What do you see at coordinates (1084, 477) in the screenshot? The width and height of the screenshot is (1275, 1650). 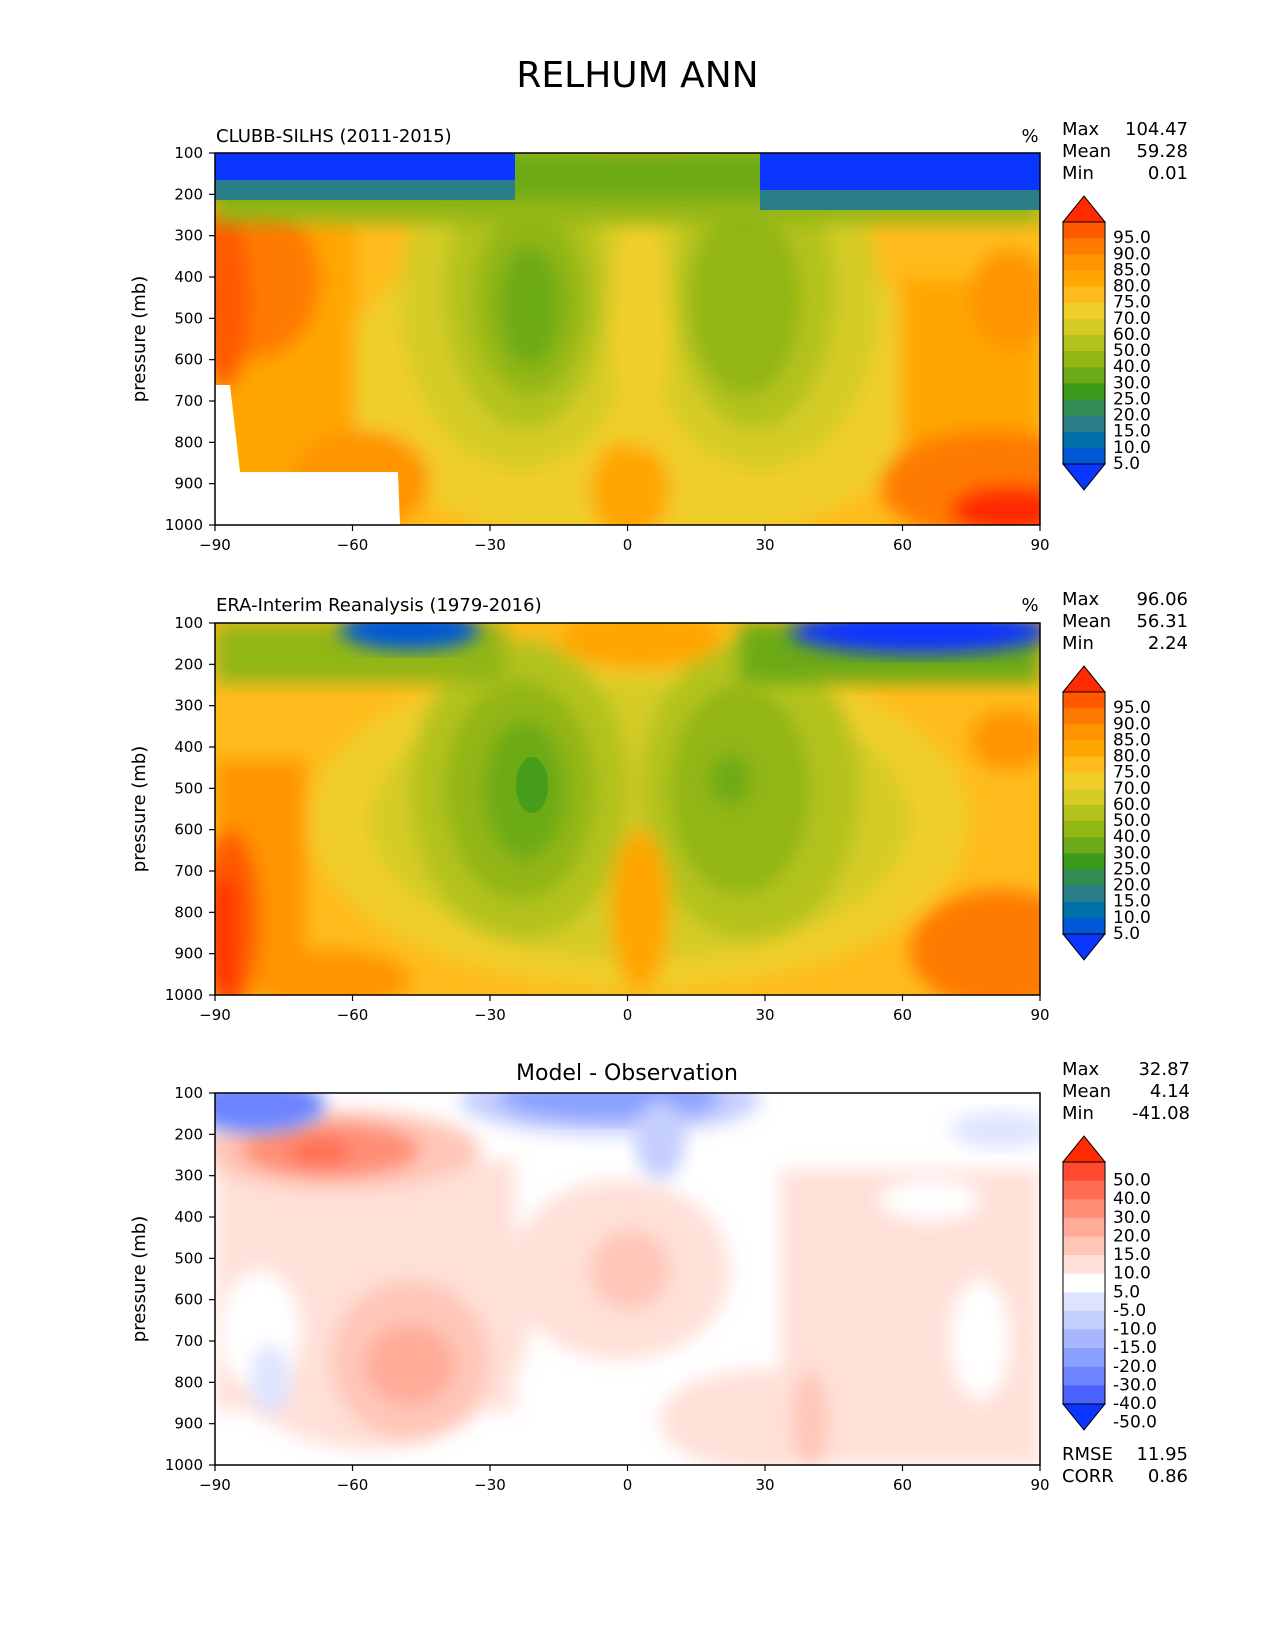 I see `colorbar-extend-min` at bounding box center [1084, 477].